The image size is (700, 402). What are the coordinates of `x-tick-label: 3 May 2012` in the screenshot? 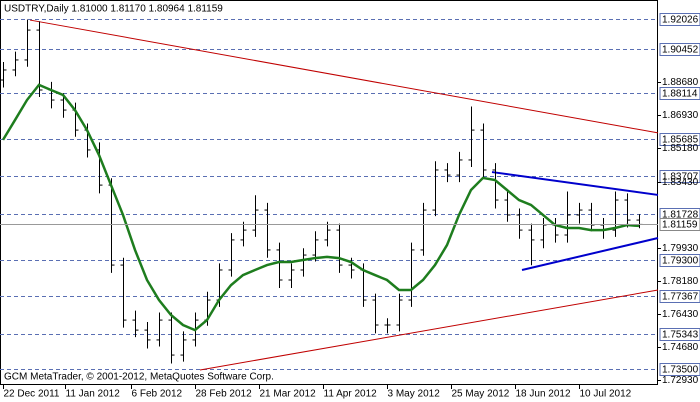 It's located at (414, 394).